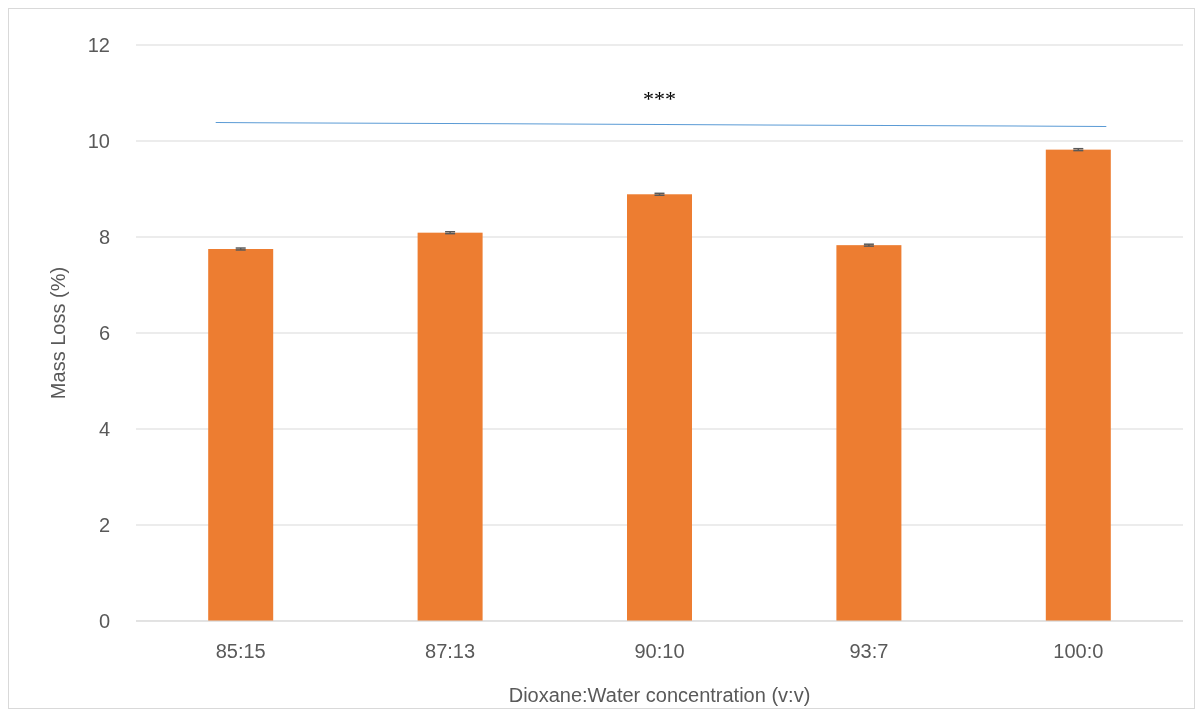 This screenshot has height=709, width=1203. What do you see at coordinates (104, 333) in the screenshot?
I see `y-tick-label: 6` at bounding box center [104, 333].